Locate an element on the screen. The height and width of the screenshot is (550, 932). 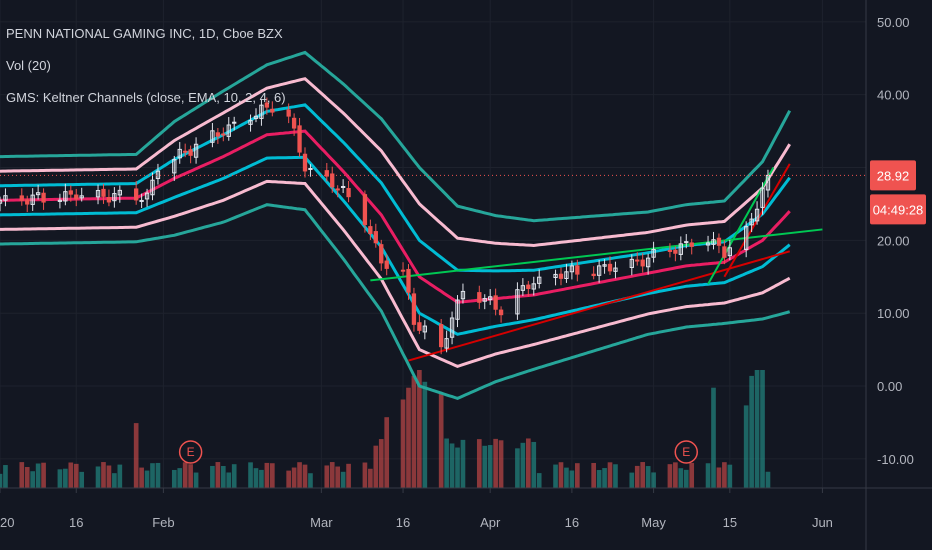
volume-legend: Vol (20) is located at coordinates (28, 65).